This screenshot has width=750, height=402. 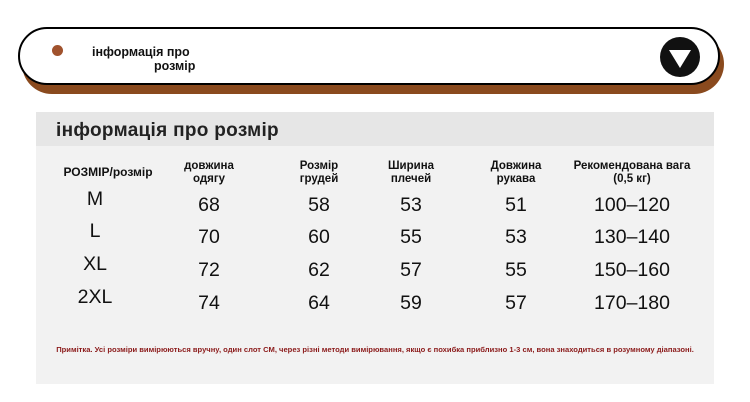 What do you see at coordinates (319, 179) in the screenshot?
I see `column-header-line: грудей` at bounding box center [319, 179].